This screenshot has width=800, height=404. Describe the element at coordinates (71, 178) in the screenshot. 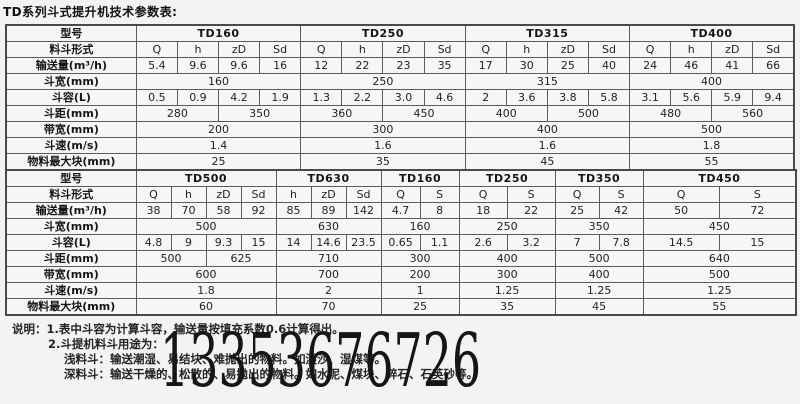

I see `row-label: 型号` at that location.